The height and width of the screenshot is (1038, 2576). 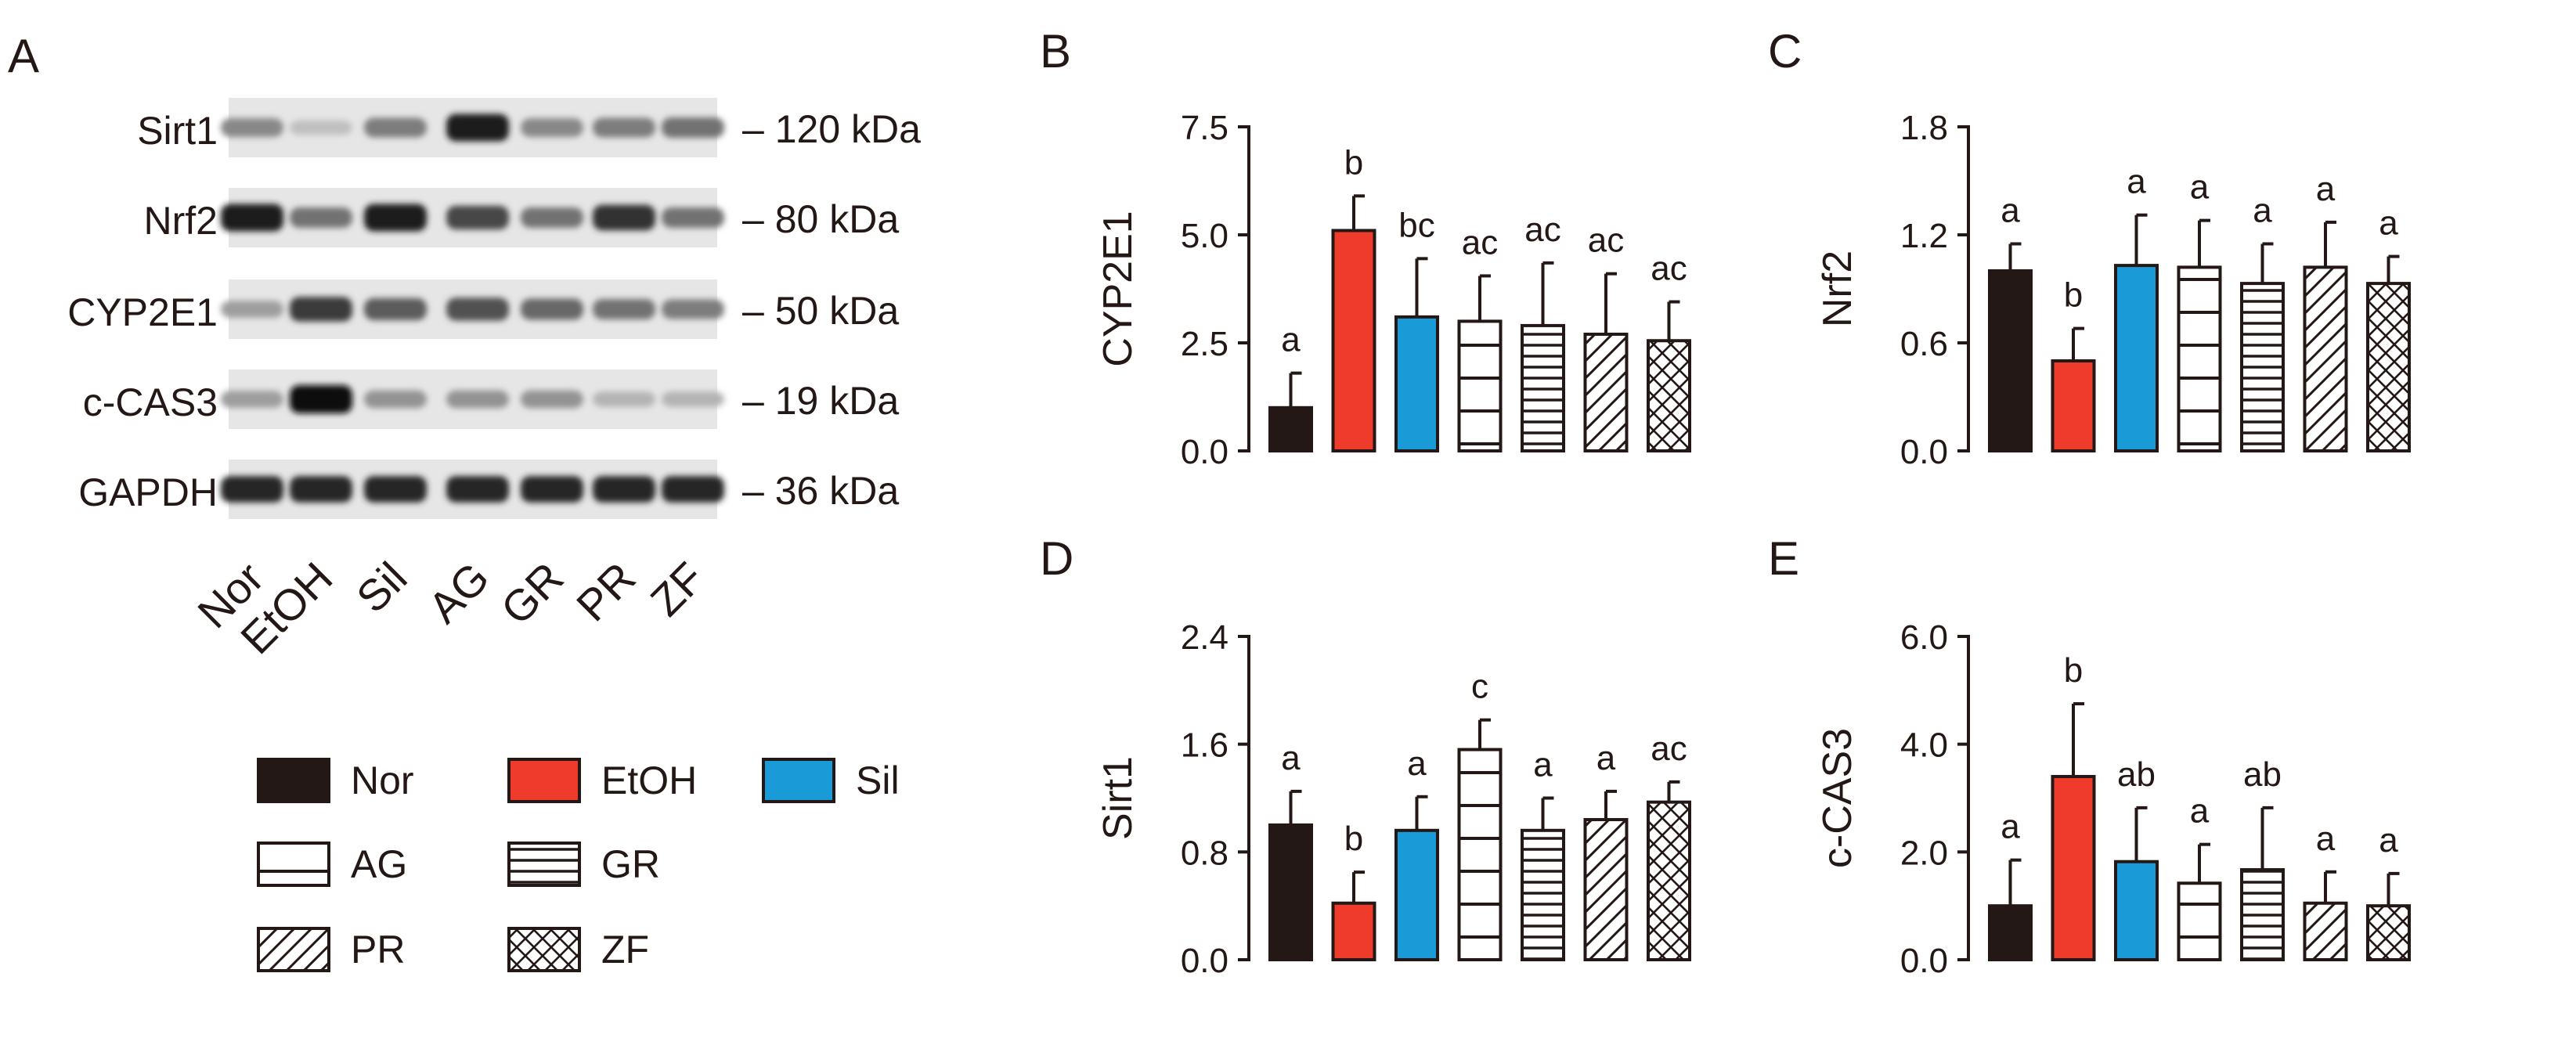 What do you see at coordinates (1204, 638) in the screenshot?
I see `y-tick-label: 2.4` at bounding box center [1204, 638].